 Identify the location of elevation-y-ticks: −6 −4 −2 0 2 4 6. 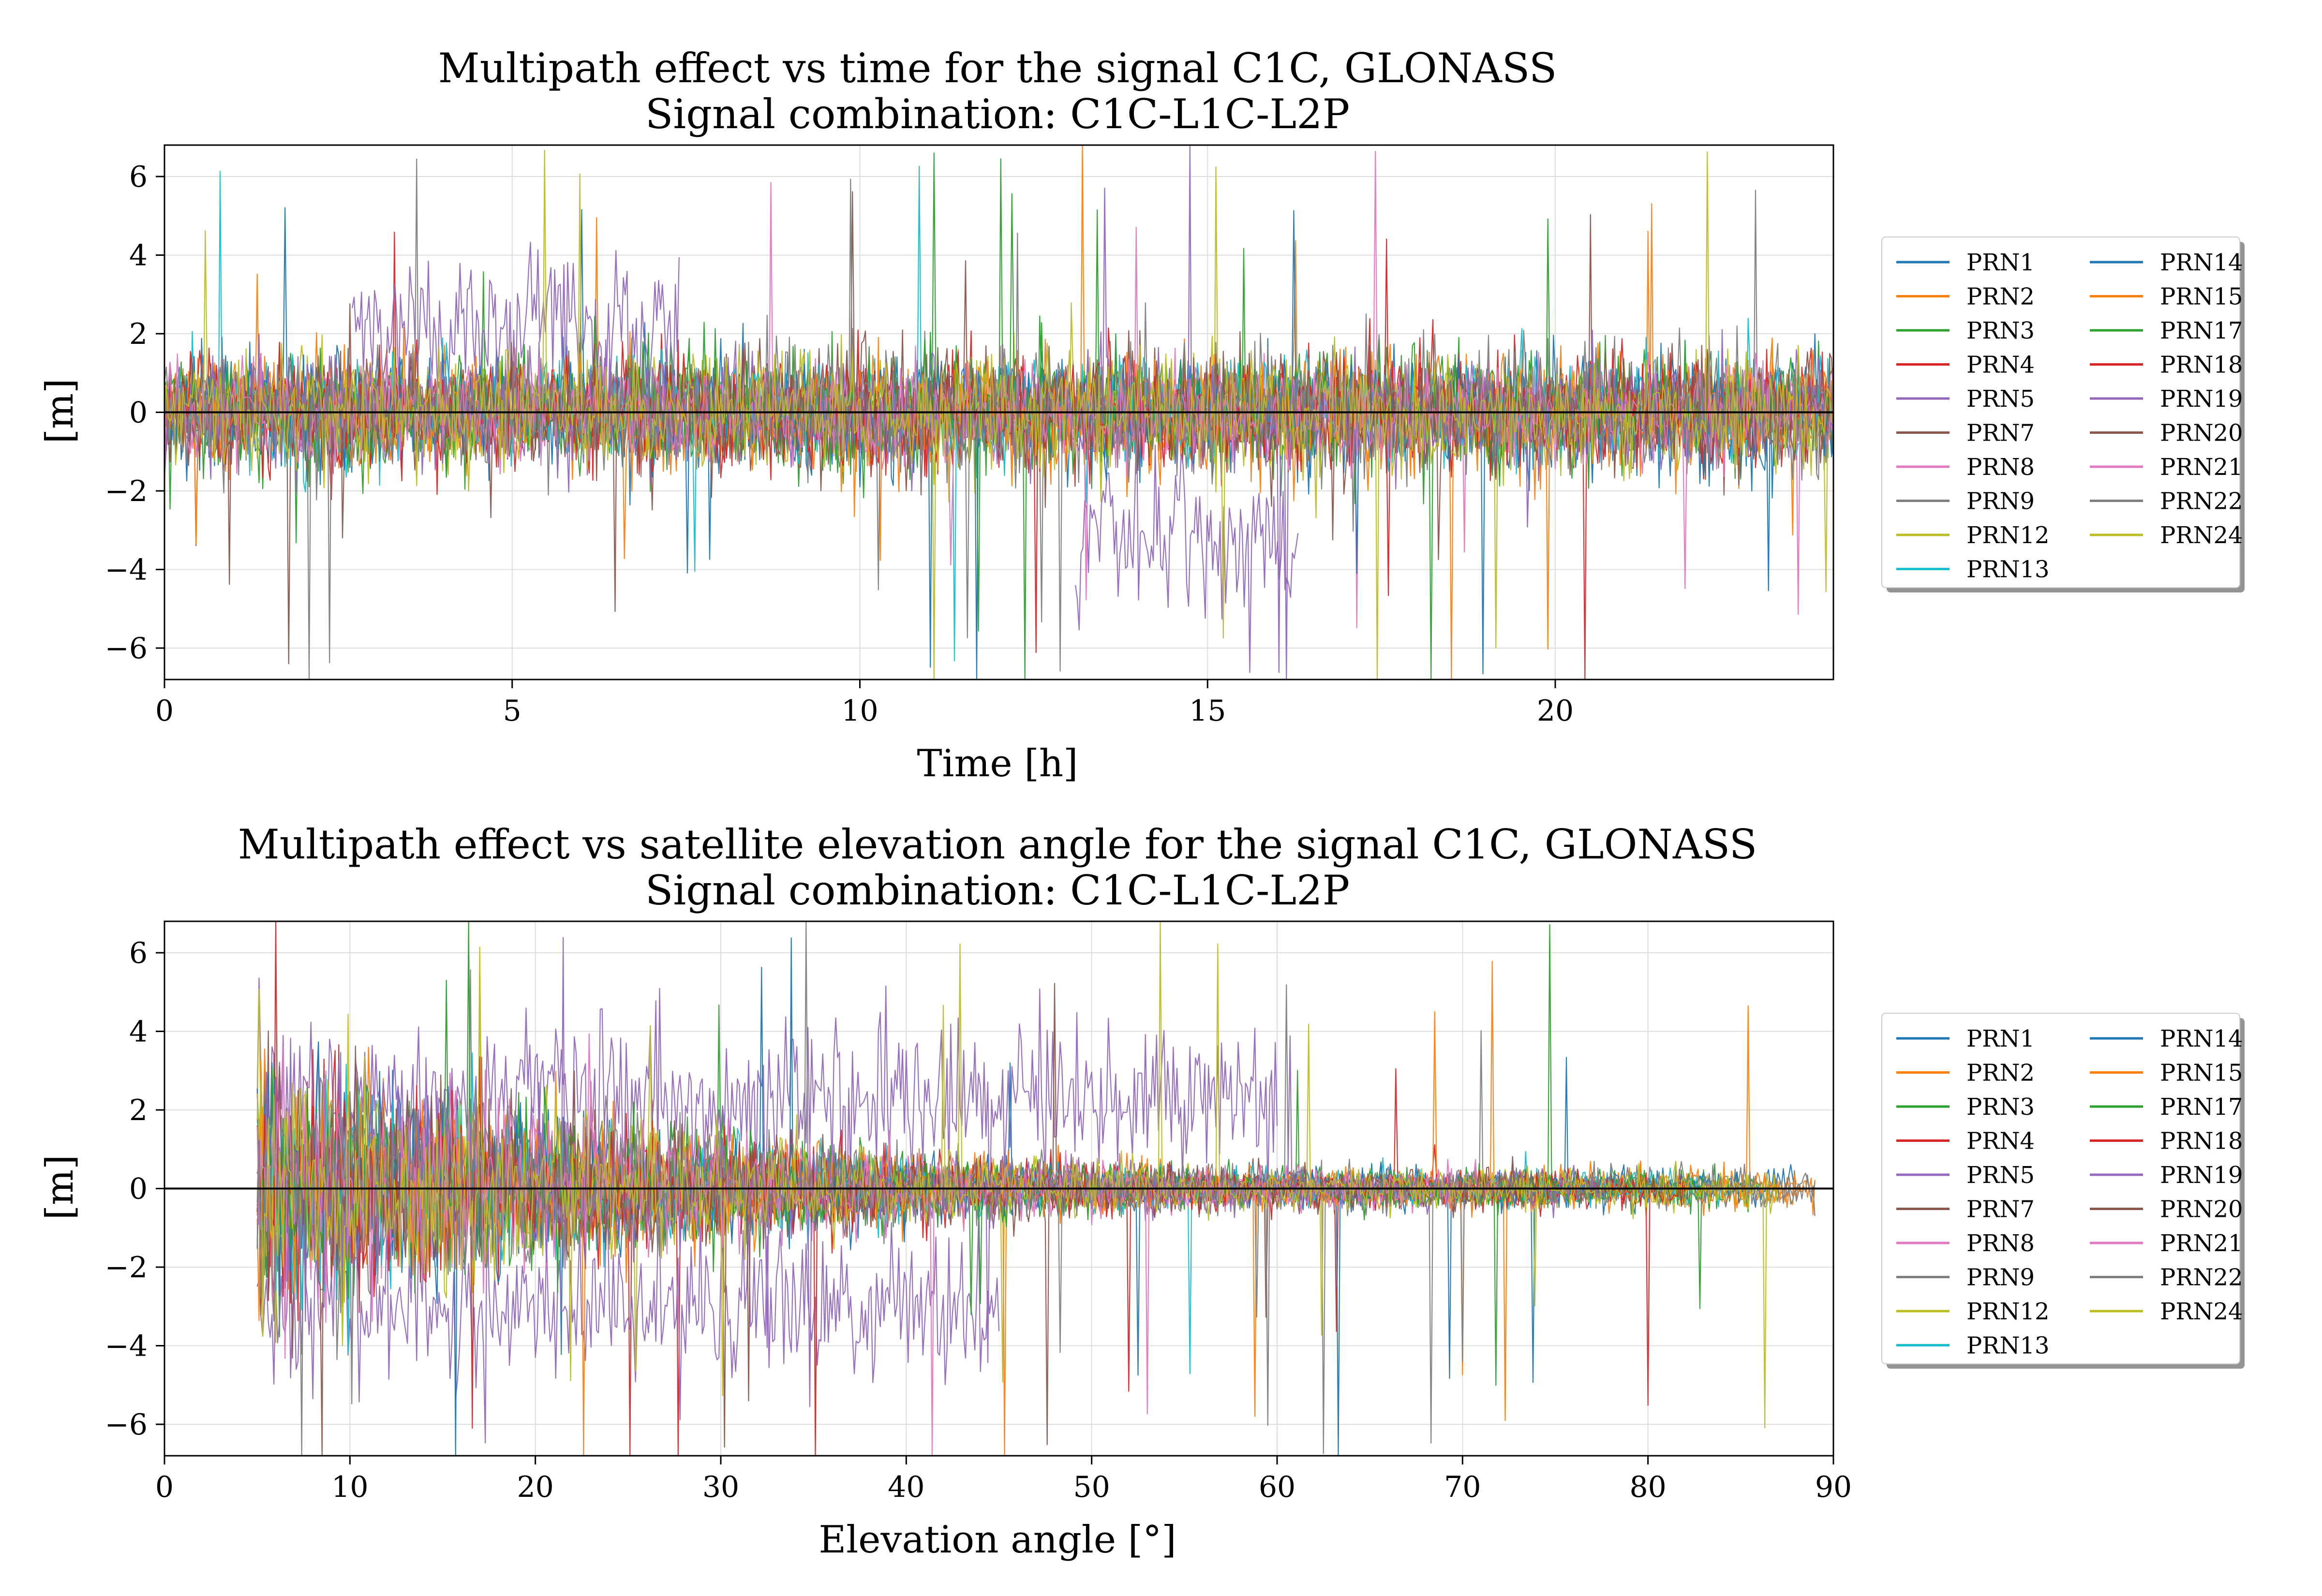
(134, 1189).